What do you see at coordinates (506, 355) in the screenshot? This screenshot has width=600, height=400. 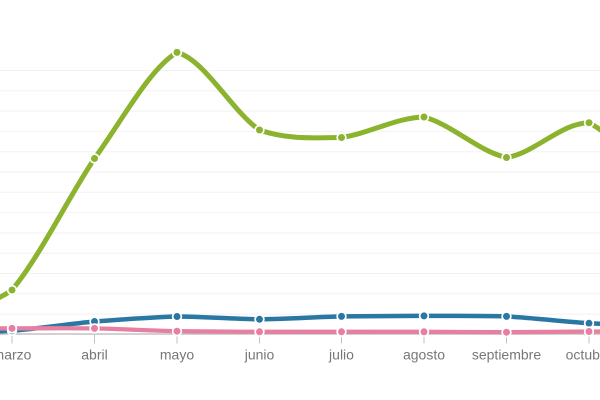 I see `svg-text: septiembre` at bounding box center [506, 355].